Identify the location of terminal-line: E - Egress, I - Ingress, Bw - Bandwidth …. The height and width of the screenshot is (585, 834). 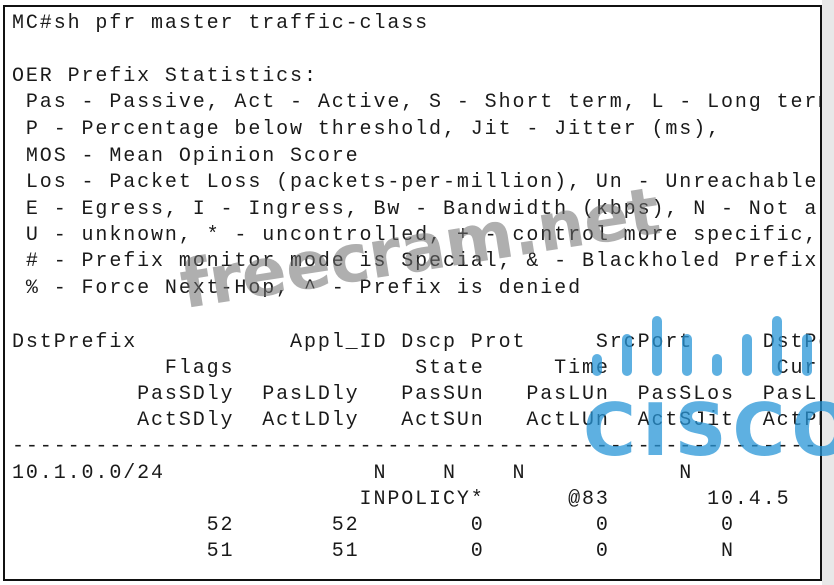
(417, 209).